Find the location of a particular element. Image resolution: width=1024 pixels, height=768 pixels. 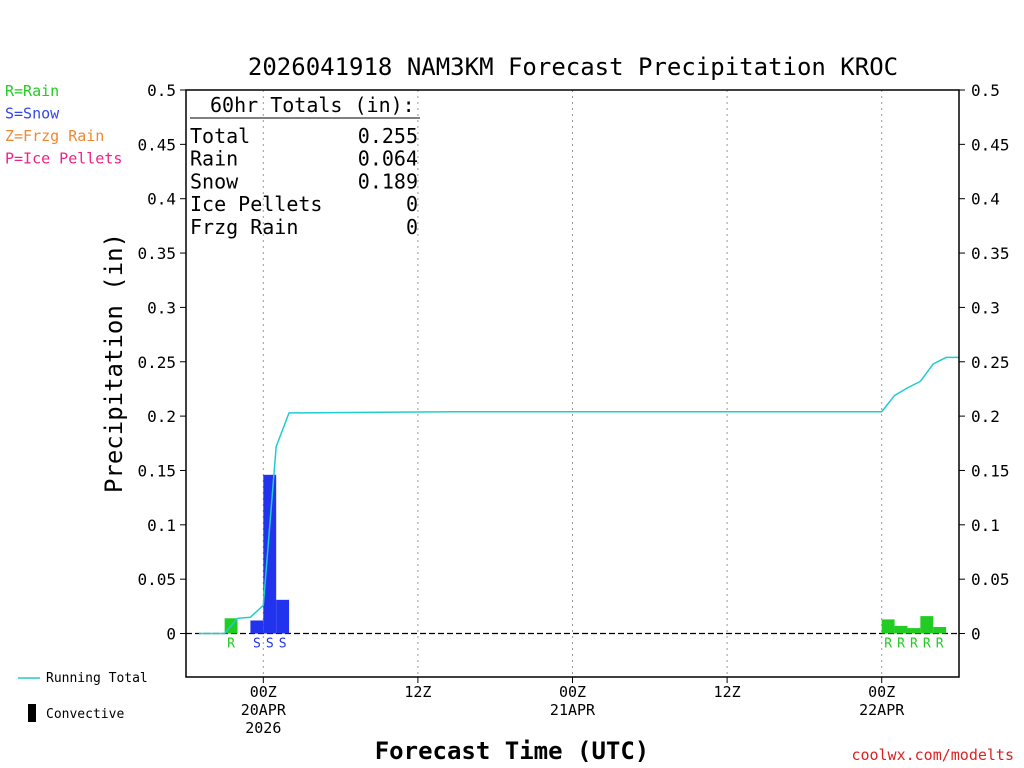

y-axis-right: 0 0.05 0.1 0.15 0.2 0.25 0.3 0.35 0.4 0.45 0.5 is located at coordinates (984, 362).